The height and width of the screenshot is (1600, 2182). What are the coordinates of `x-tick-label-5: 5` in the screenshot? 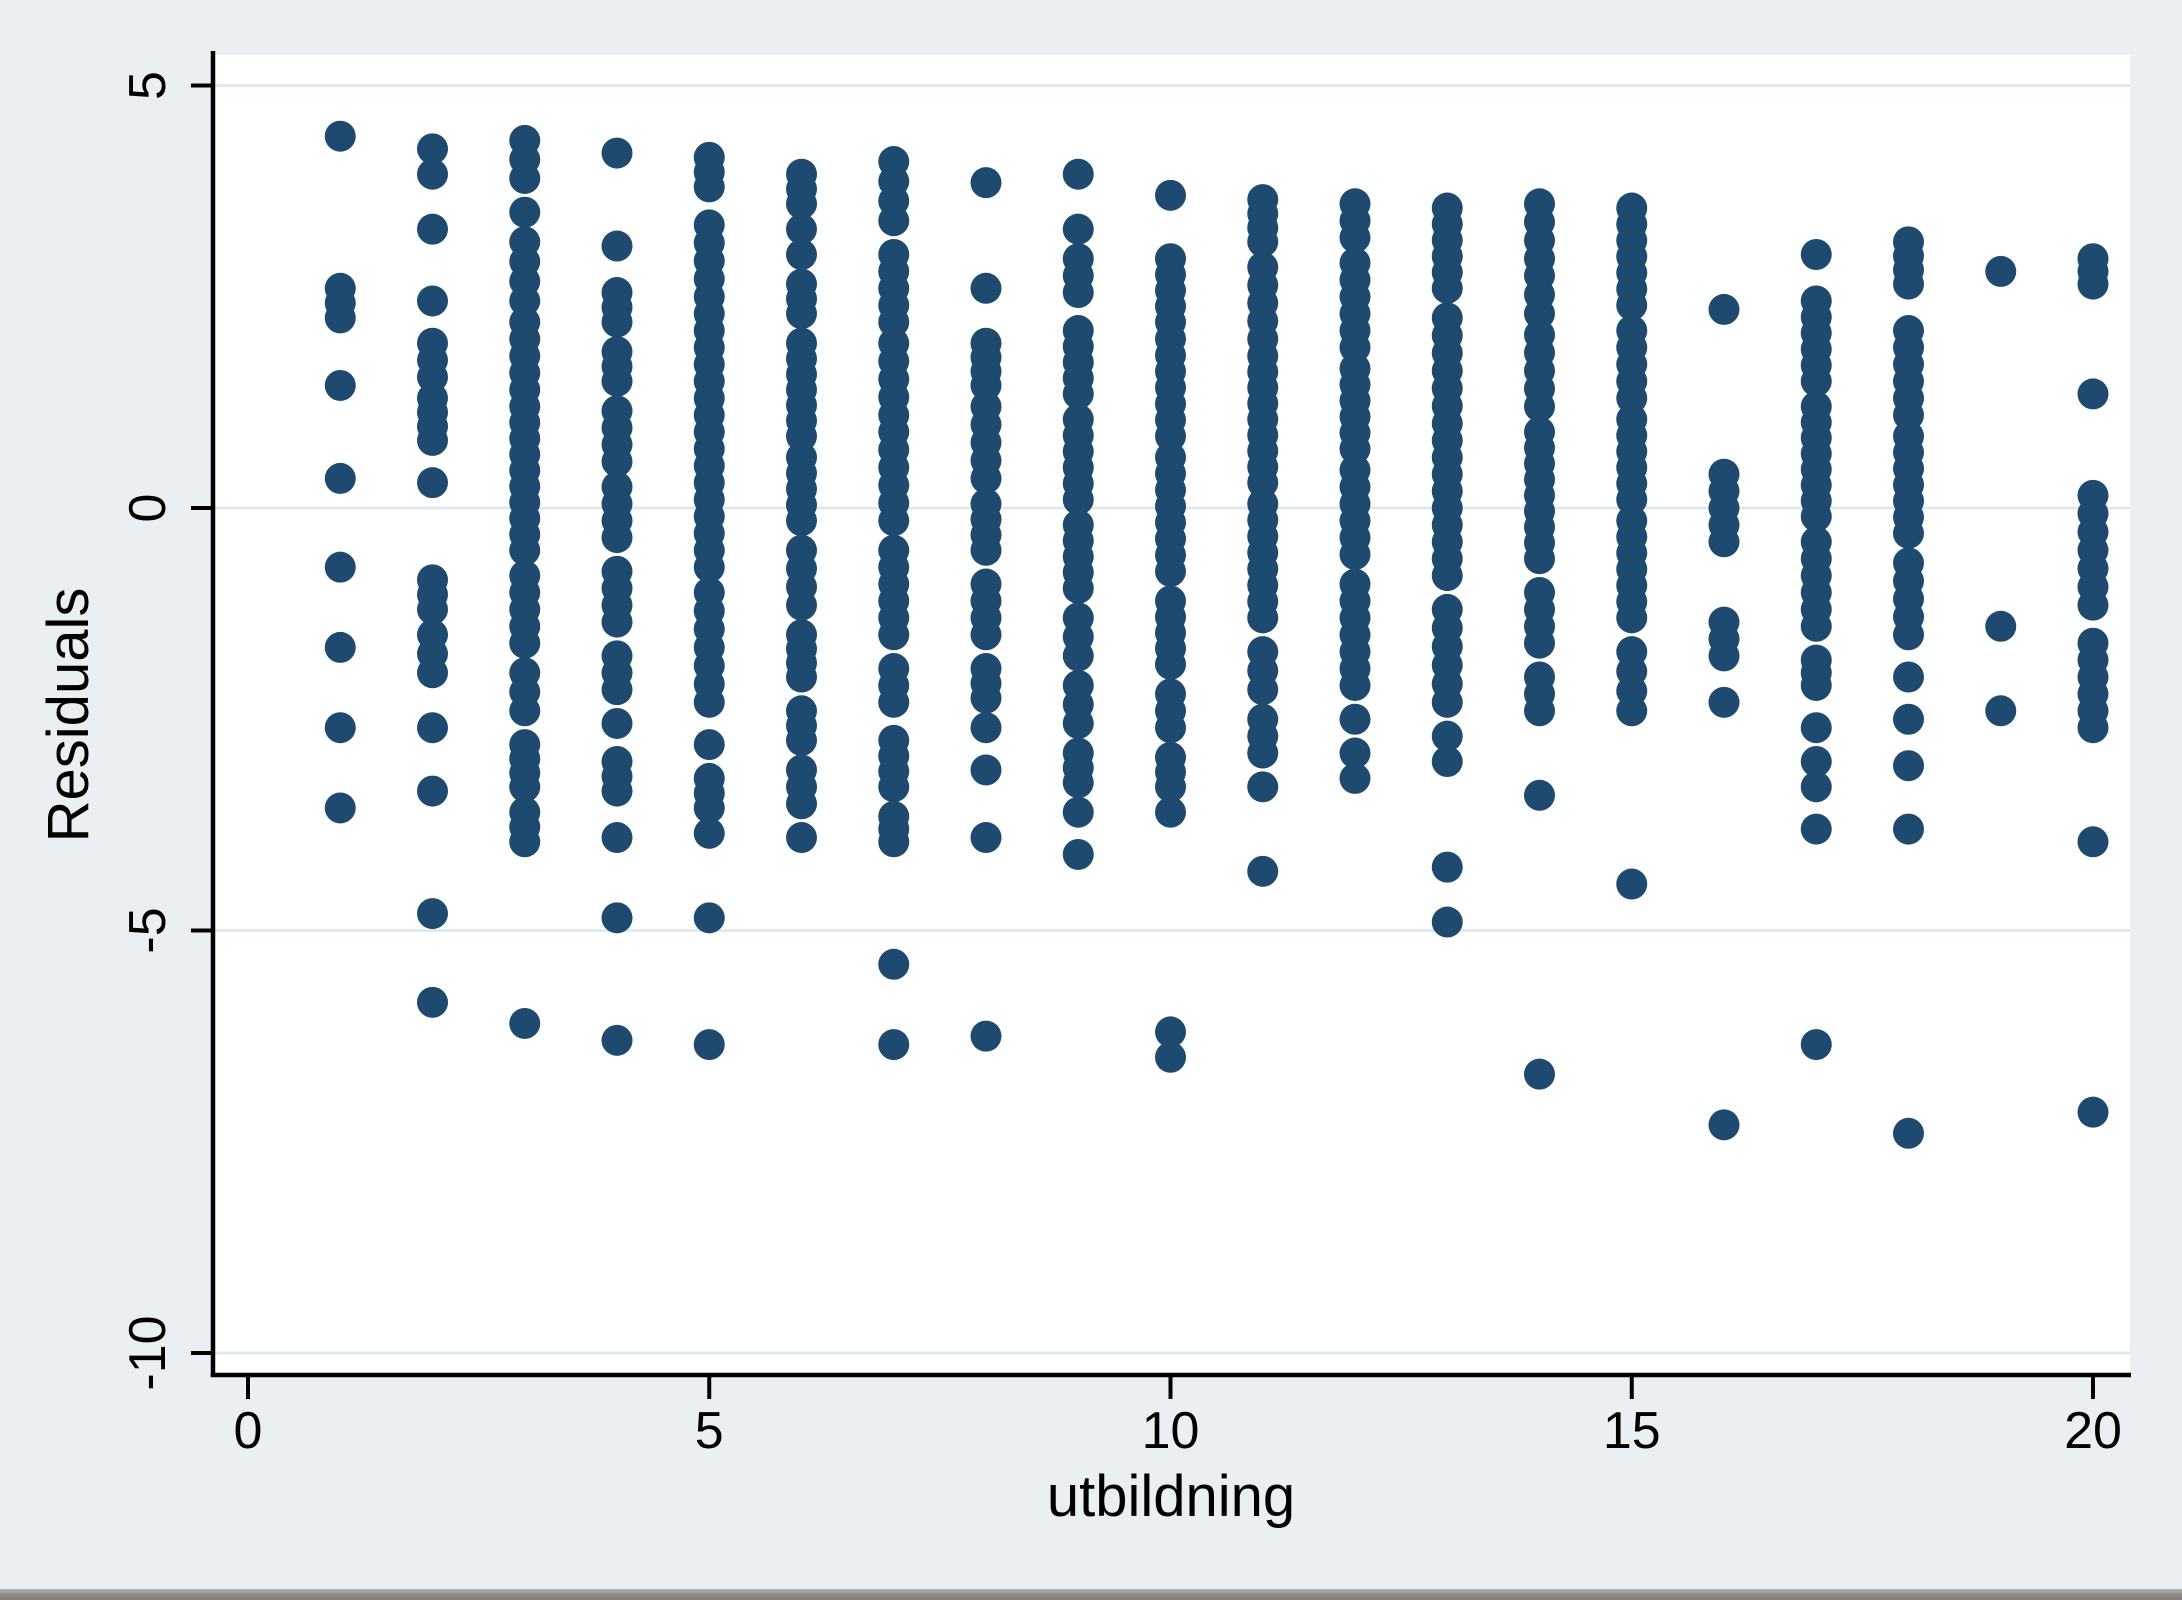 It's located at (709, 1431).